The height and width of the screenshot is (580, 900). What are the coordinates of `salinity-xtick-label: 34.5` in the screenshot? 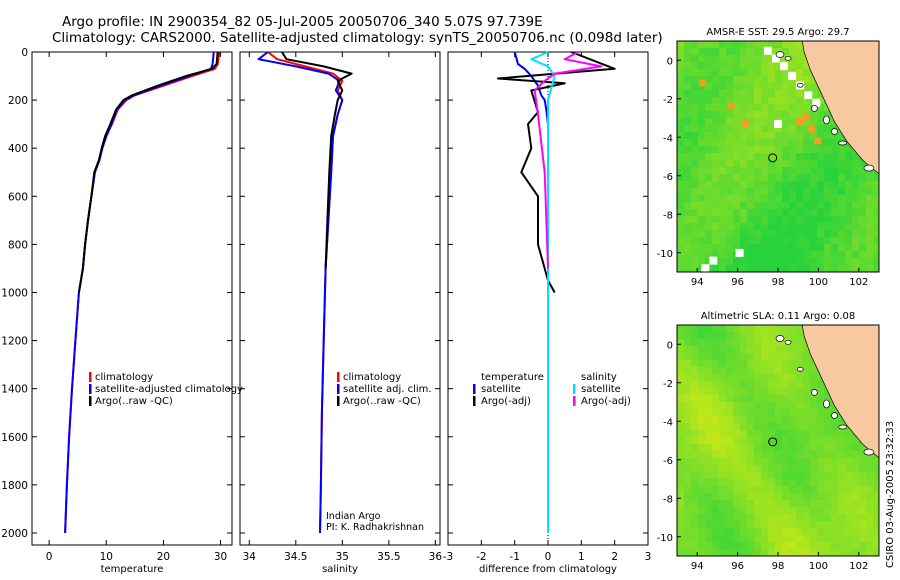 It's located at (295, 557).